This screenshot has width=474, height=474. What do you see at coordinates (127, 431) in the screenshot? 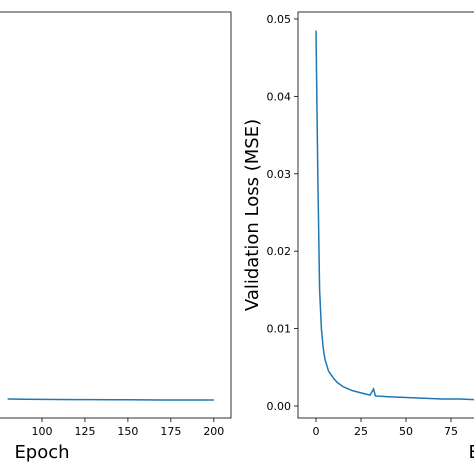
I see `x-tick-label: 150` at bounding box center [127, 431].